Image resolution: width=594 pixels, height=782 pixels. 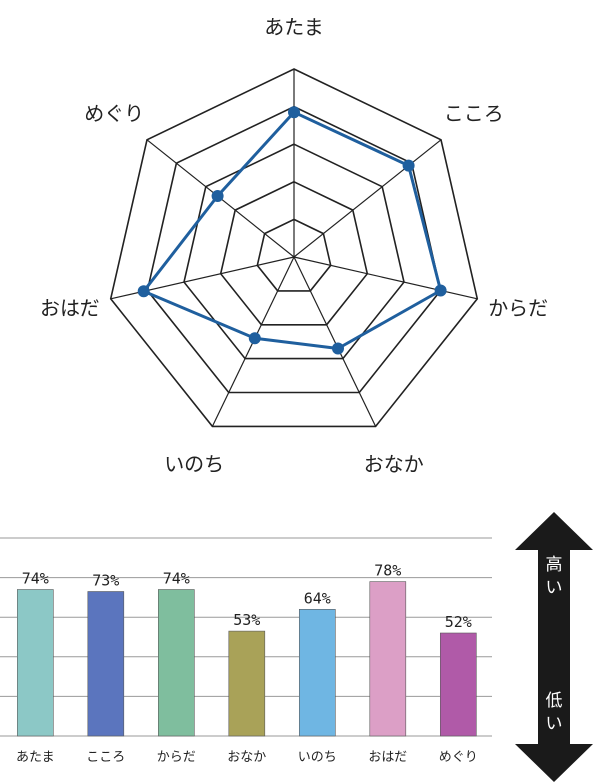 I want to click on bar-value-label: 52%, so click(x=458, y=622).